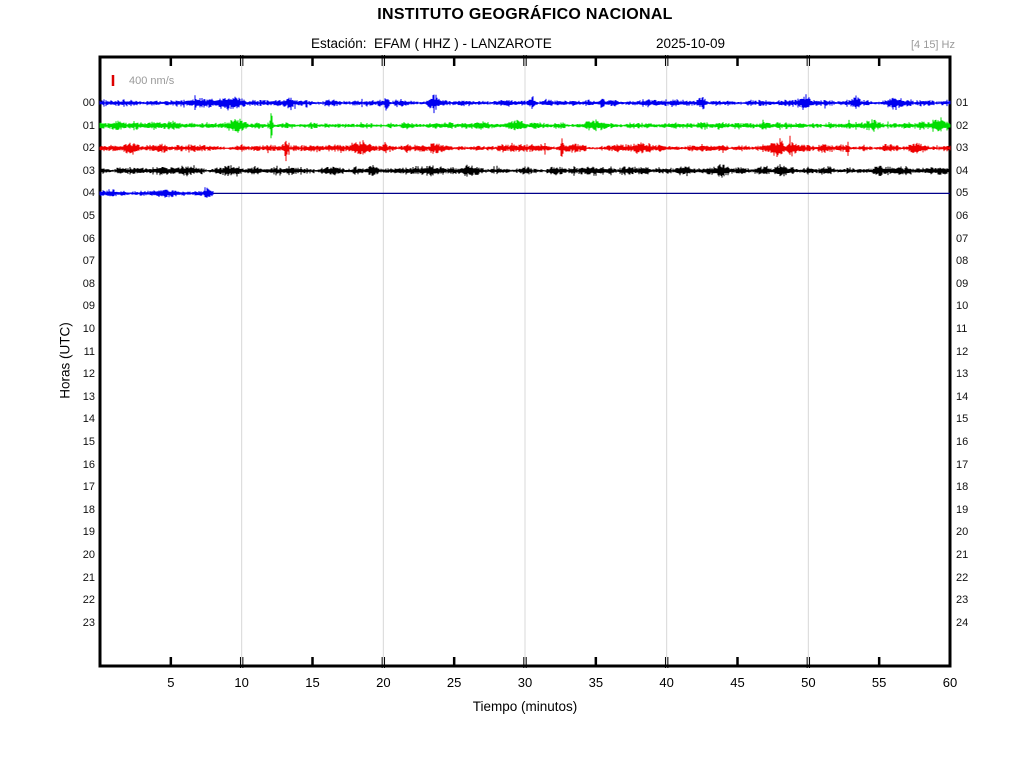  I want to click on hour-label-left-05: 05, so click(88, 216).